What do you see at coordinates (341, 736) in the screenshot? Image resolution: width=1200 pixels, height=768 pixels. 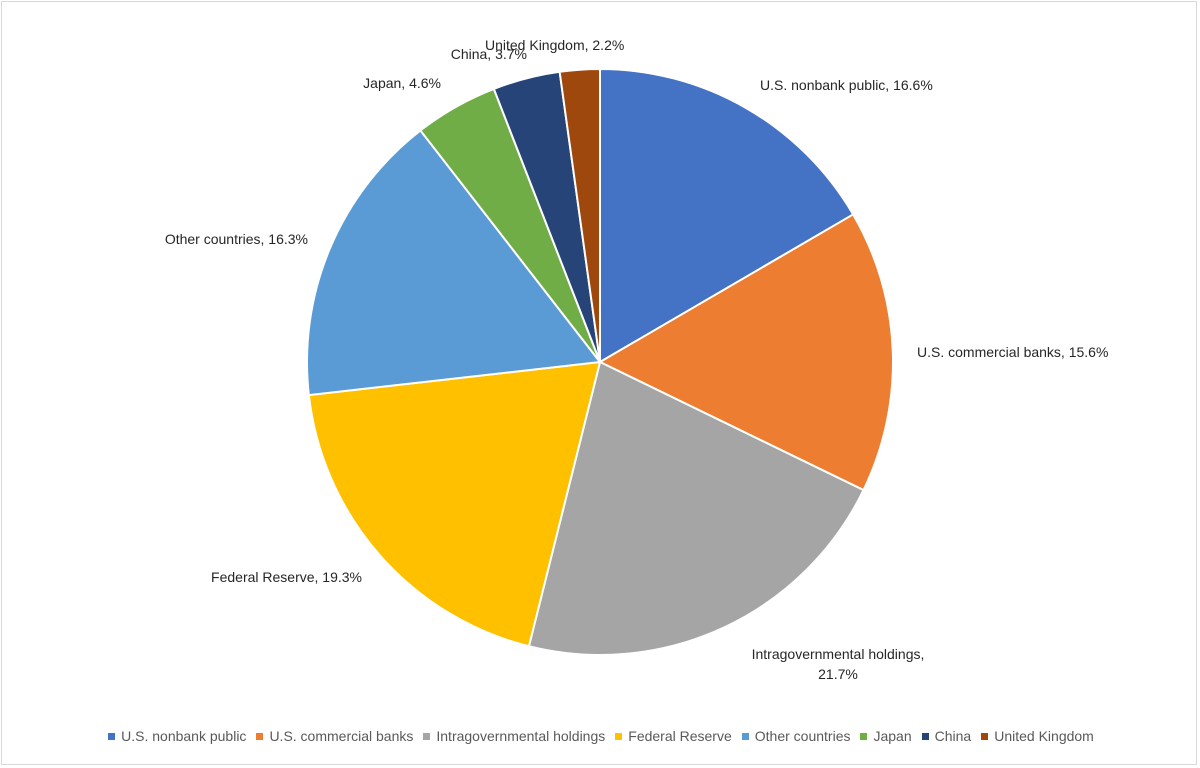 I see `legend-label: U.S. commercial banks` at bounding box center [341, 736].